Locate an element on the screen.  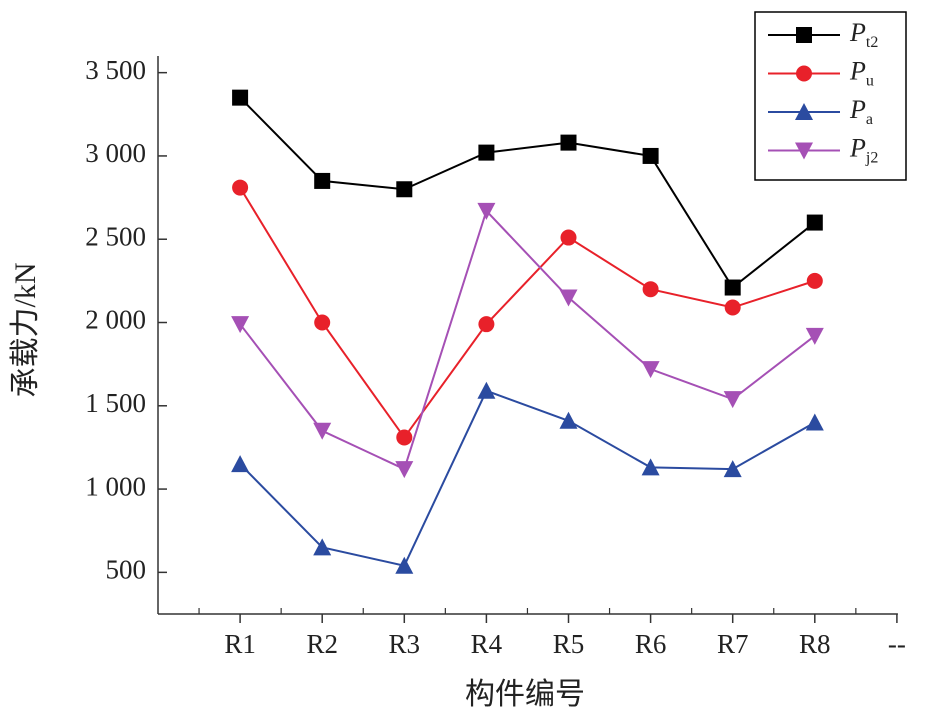
x-axis-title: 构件编号 is located at coordinates (525, 694).